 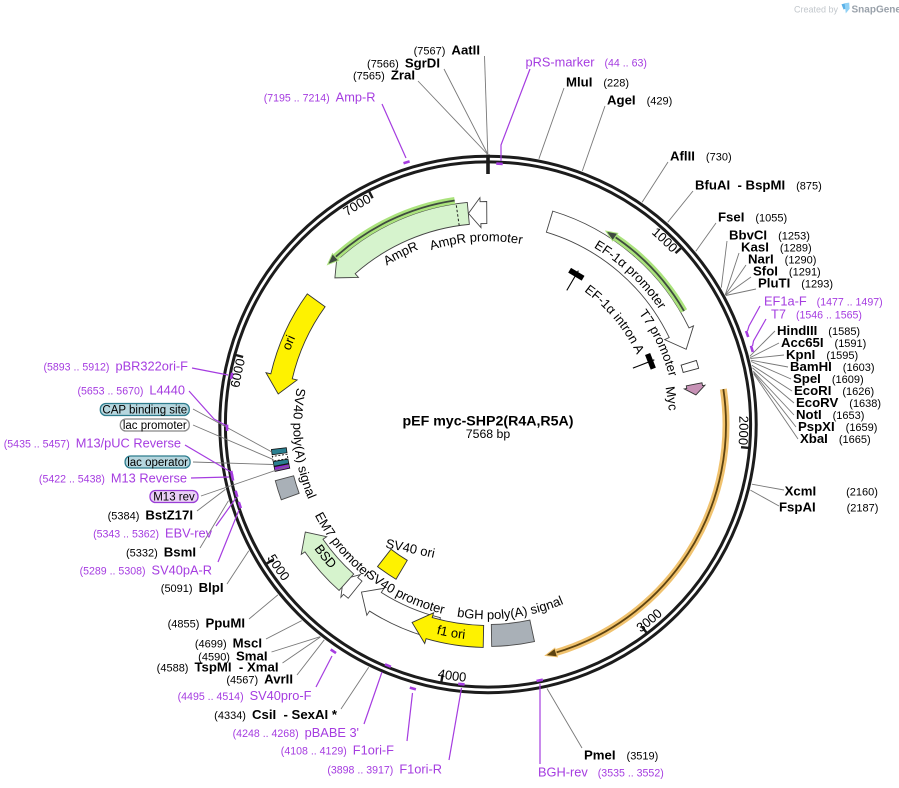 What do you see at coordinates (384, 75) in the screenshot?
I see `svg-text:(7565)ZraI: (7565) ZraI` at bounding box center [384, 75].